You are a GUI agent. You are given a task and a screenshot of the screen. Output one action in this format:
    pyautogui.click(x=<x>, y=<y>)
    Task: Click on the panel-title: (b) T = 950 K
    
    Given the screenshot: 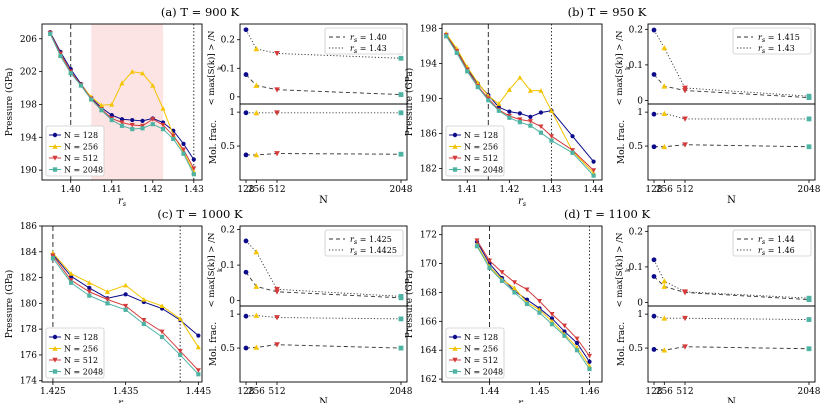 What is the action you would take?
    pyautogui.click(x=607, y=12)
    